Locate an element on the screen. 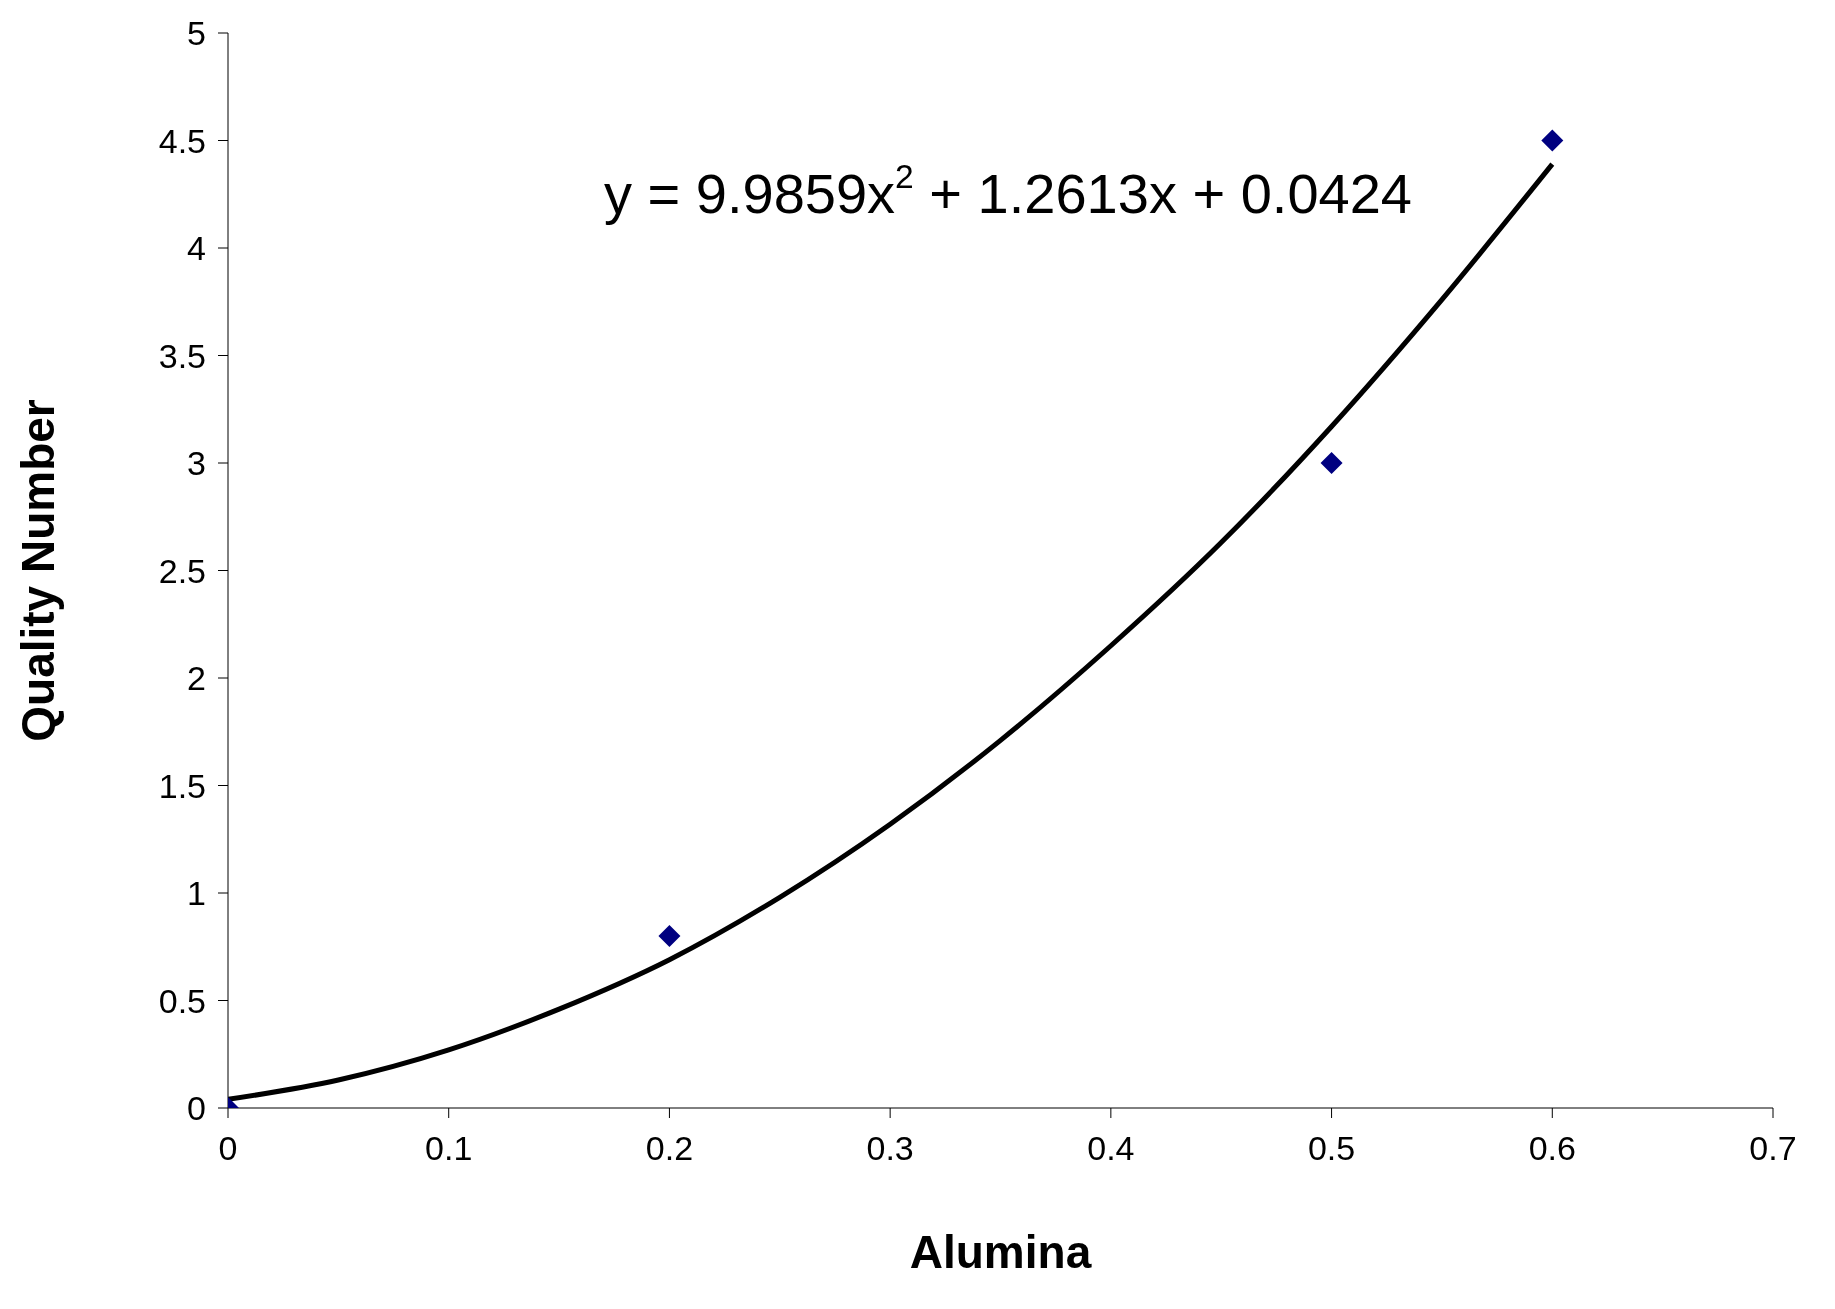  y-tick-label: 0 is located at coordinates (196, 1108).